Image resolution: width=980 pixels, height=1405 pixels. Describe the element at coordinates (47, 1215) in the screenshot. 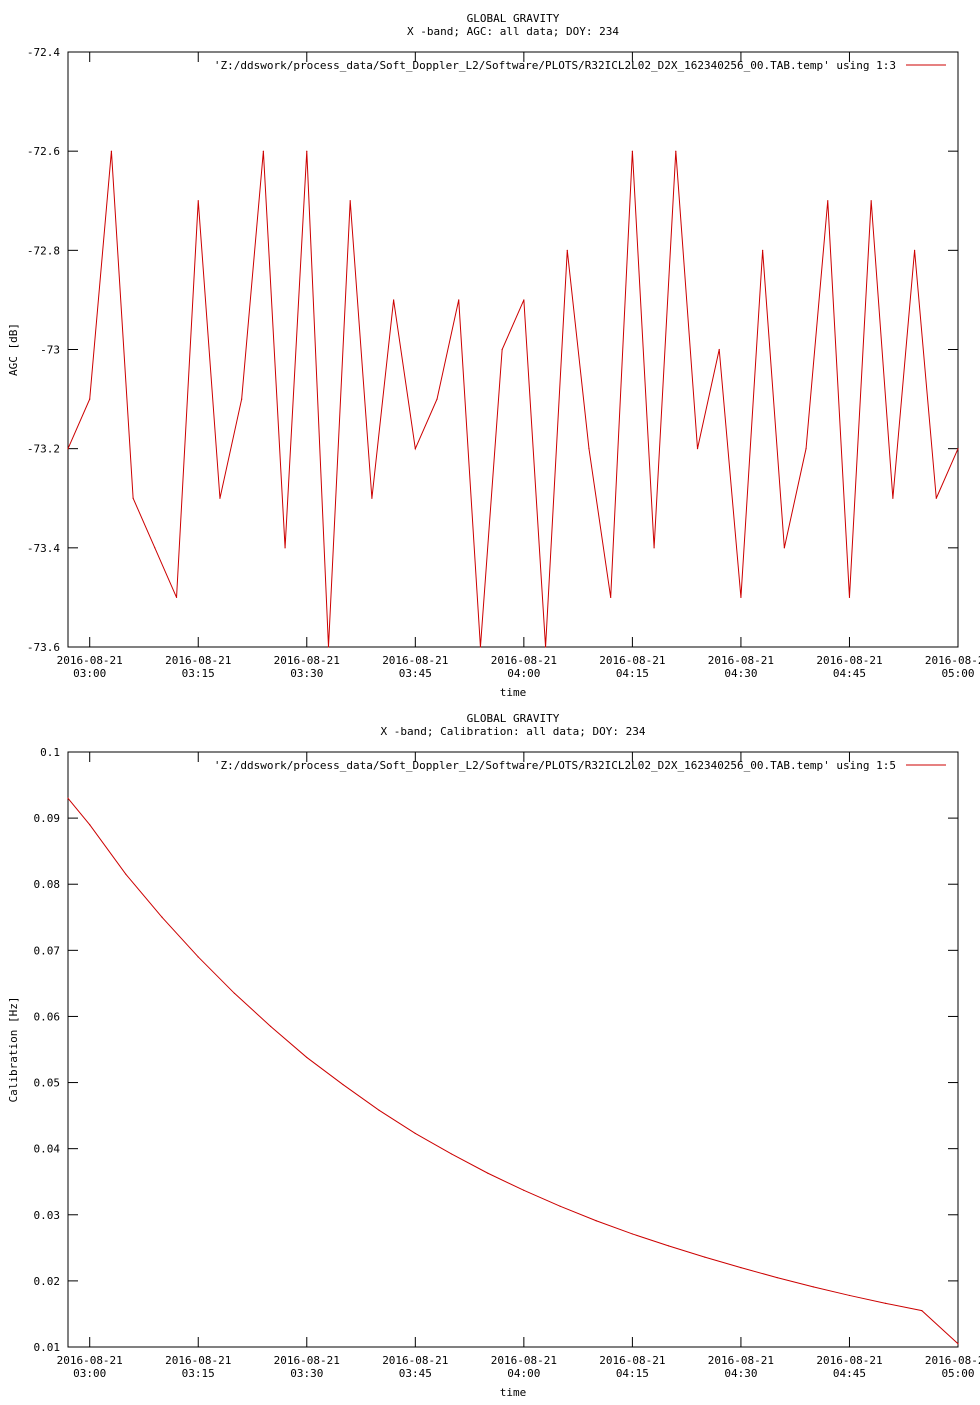

I see `y-tick-label: 0.03` at that location.